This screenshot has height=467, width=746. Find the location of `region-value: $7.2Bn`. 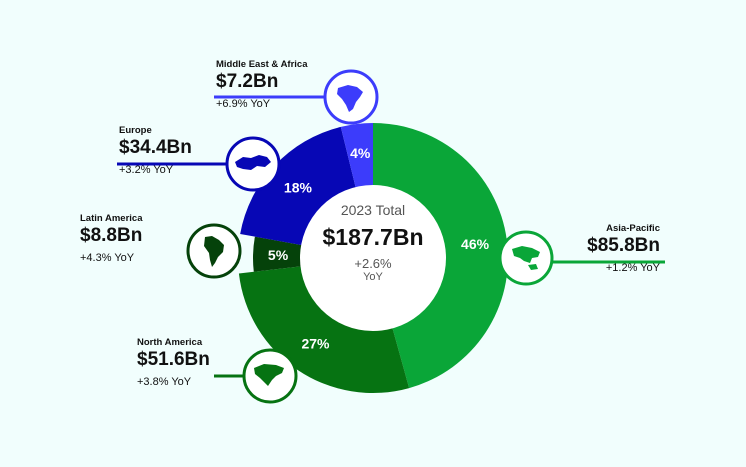

region-value: $7.2Bn is located at coordinates (247, 81).